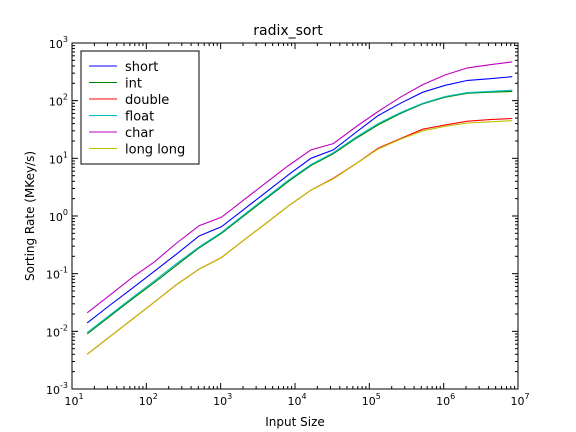 The width and height of the screenshot is (576, 432). I want to click on x-tick-label: 10¹, so click(73, 400).